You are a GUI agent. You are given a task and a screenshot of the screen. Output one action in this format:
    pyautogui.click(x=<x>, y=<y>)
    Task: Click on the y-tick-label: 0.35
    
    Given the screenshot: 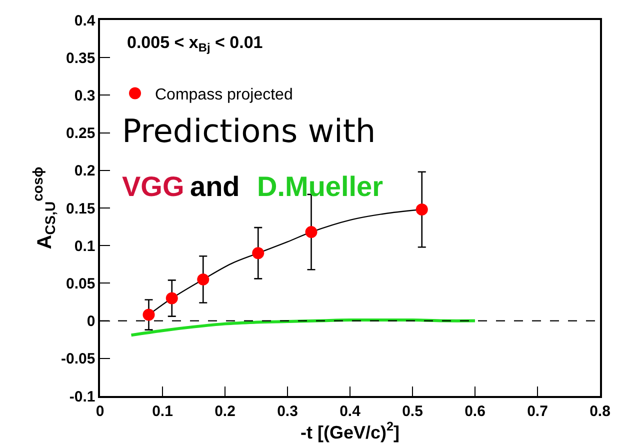 What is the action you would take?
    pyautogui.click(x=81, y=58)
    